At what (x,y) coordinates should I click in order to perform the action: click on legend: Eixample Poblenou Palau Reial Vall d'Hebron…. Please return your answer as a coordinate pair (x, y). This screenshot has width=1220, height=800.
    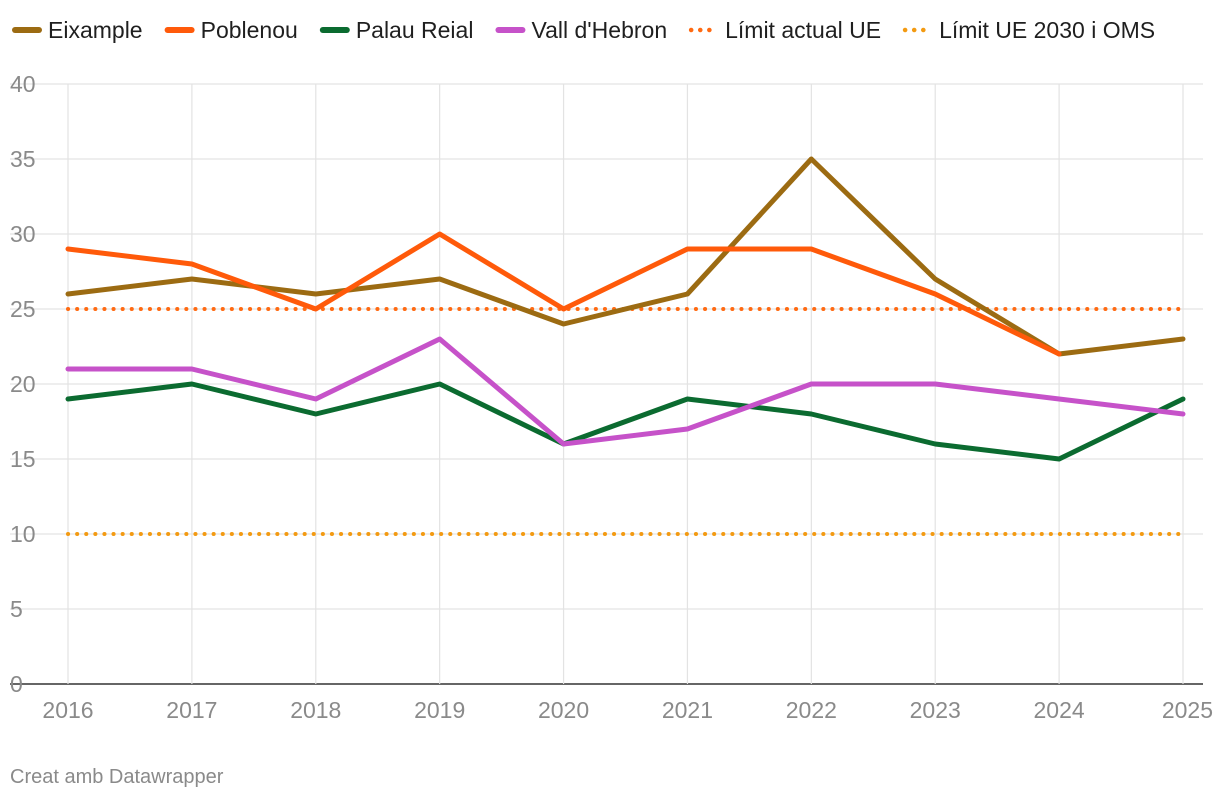
    Looking at the image, I should click on (583, 30).